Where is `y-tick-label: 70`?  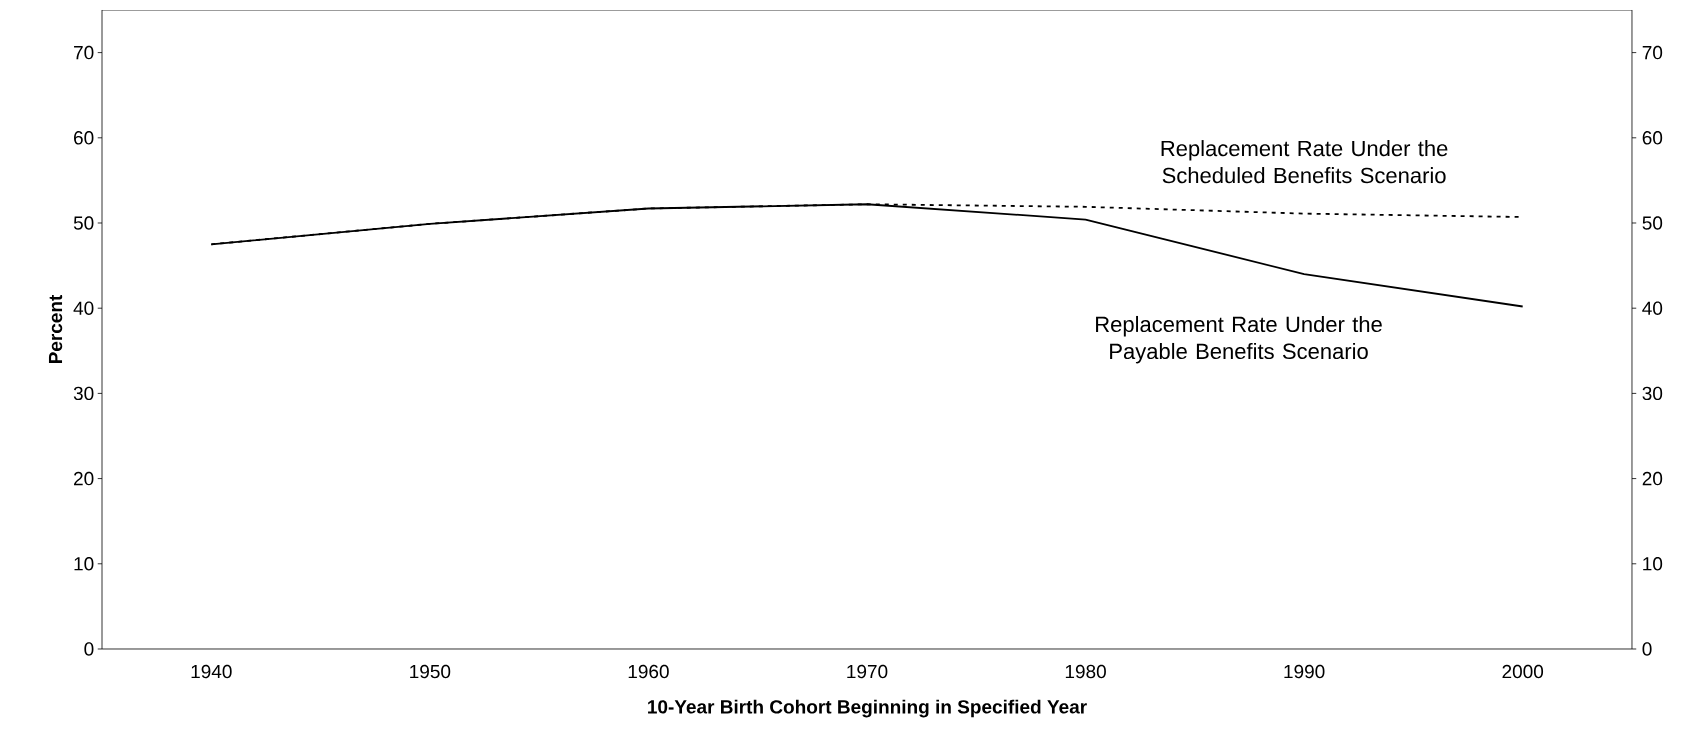
y-tick-label: 70 is located at coordinates (84, 52).